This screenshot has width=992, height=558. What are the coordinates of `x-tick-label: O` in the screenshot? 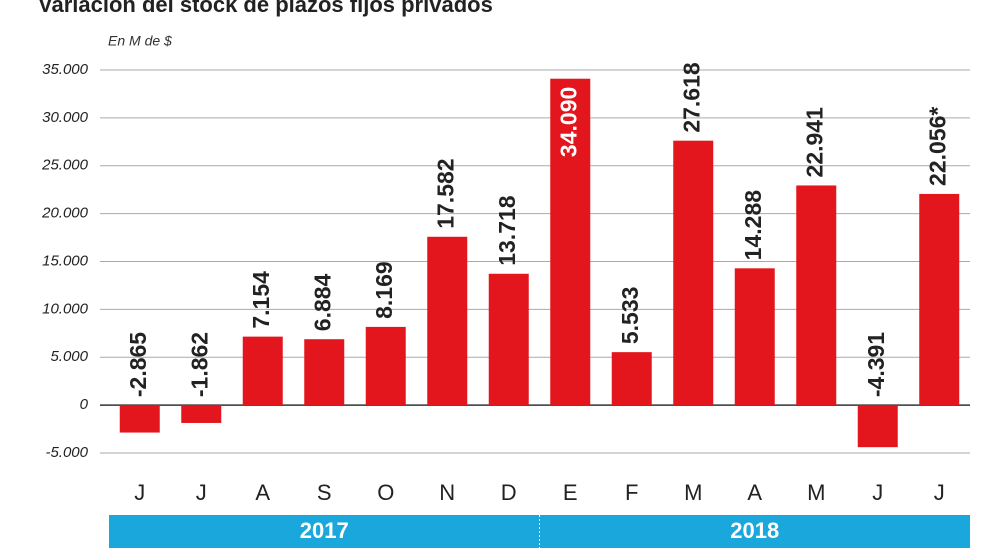 It's located at (385, 492).